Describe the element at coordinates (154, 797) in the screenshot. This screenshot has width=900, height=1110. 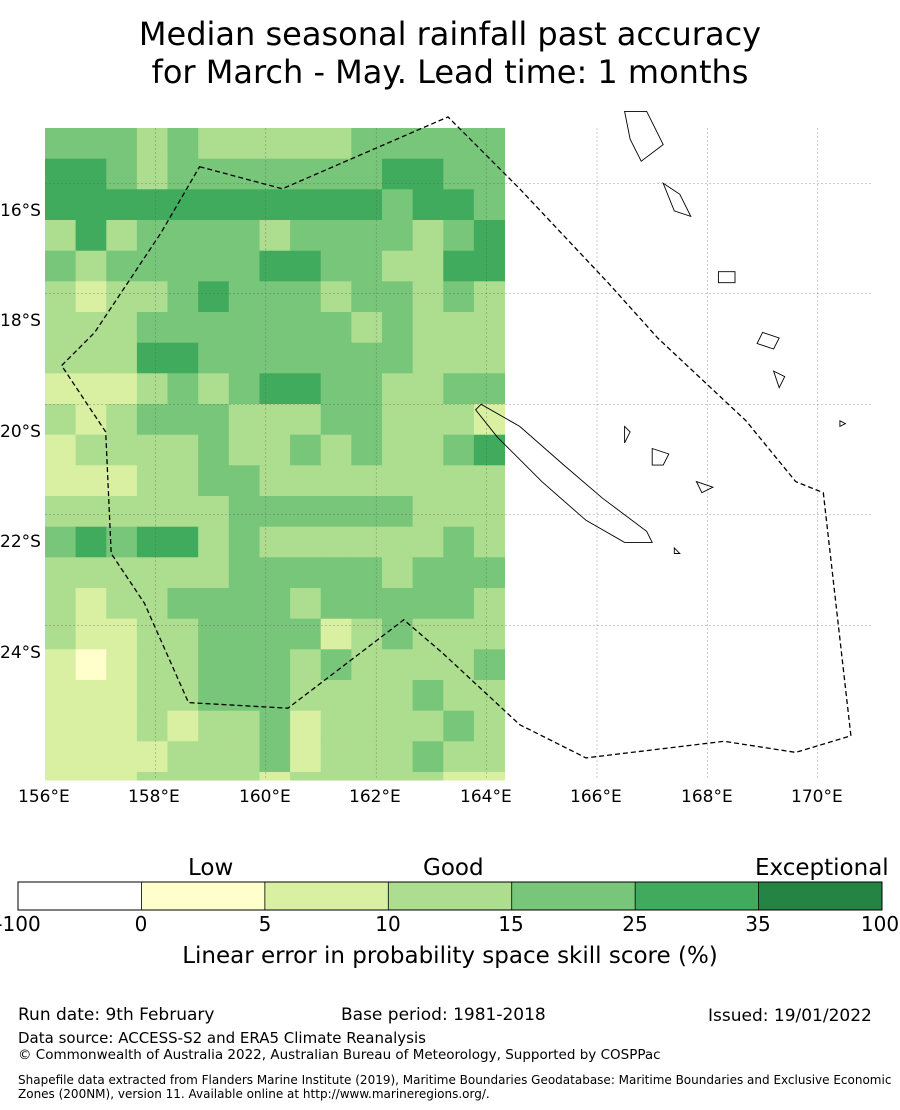
I see `lon-label-158e: 158°E` at that location.